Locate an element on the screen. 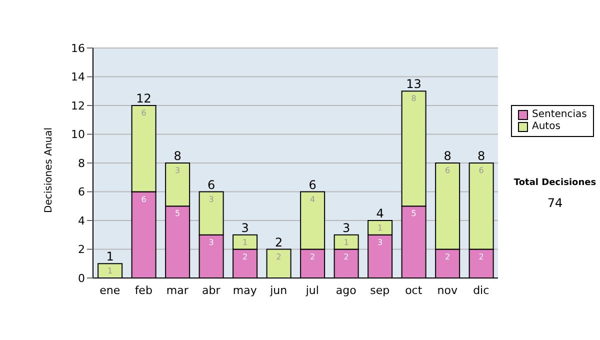 The width and height of the screenshot is (600, 340). data-label: 4 is located at coordinates (313, 199).